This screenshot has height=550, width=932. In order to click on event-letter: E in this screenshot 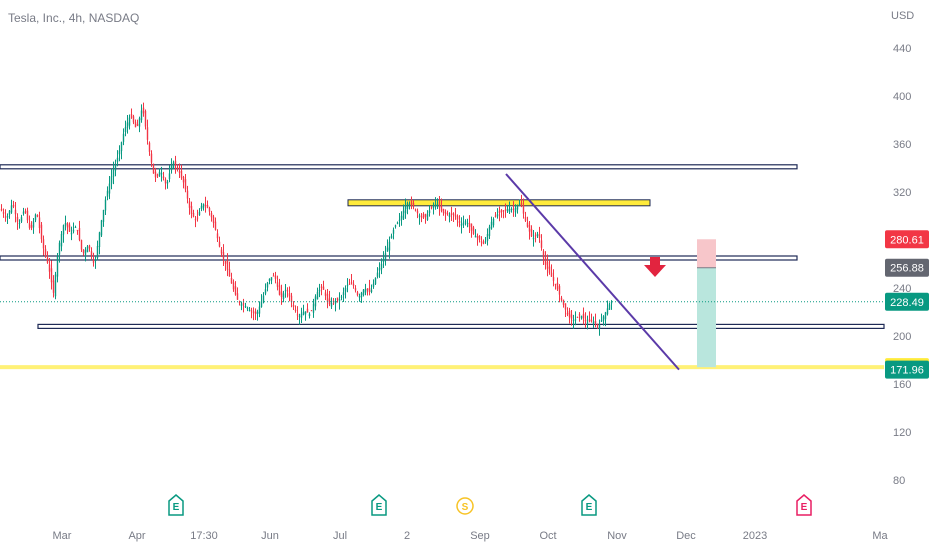, I will do `click(804, 507)`.